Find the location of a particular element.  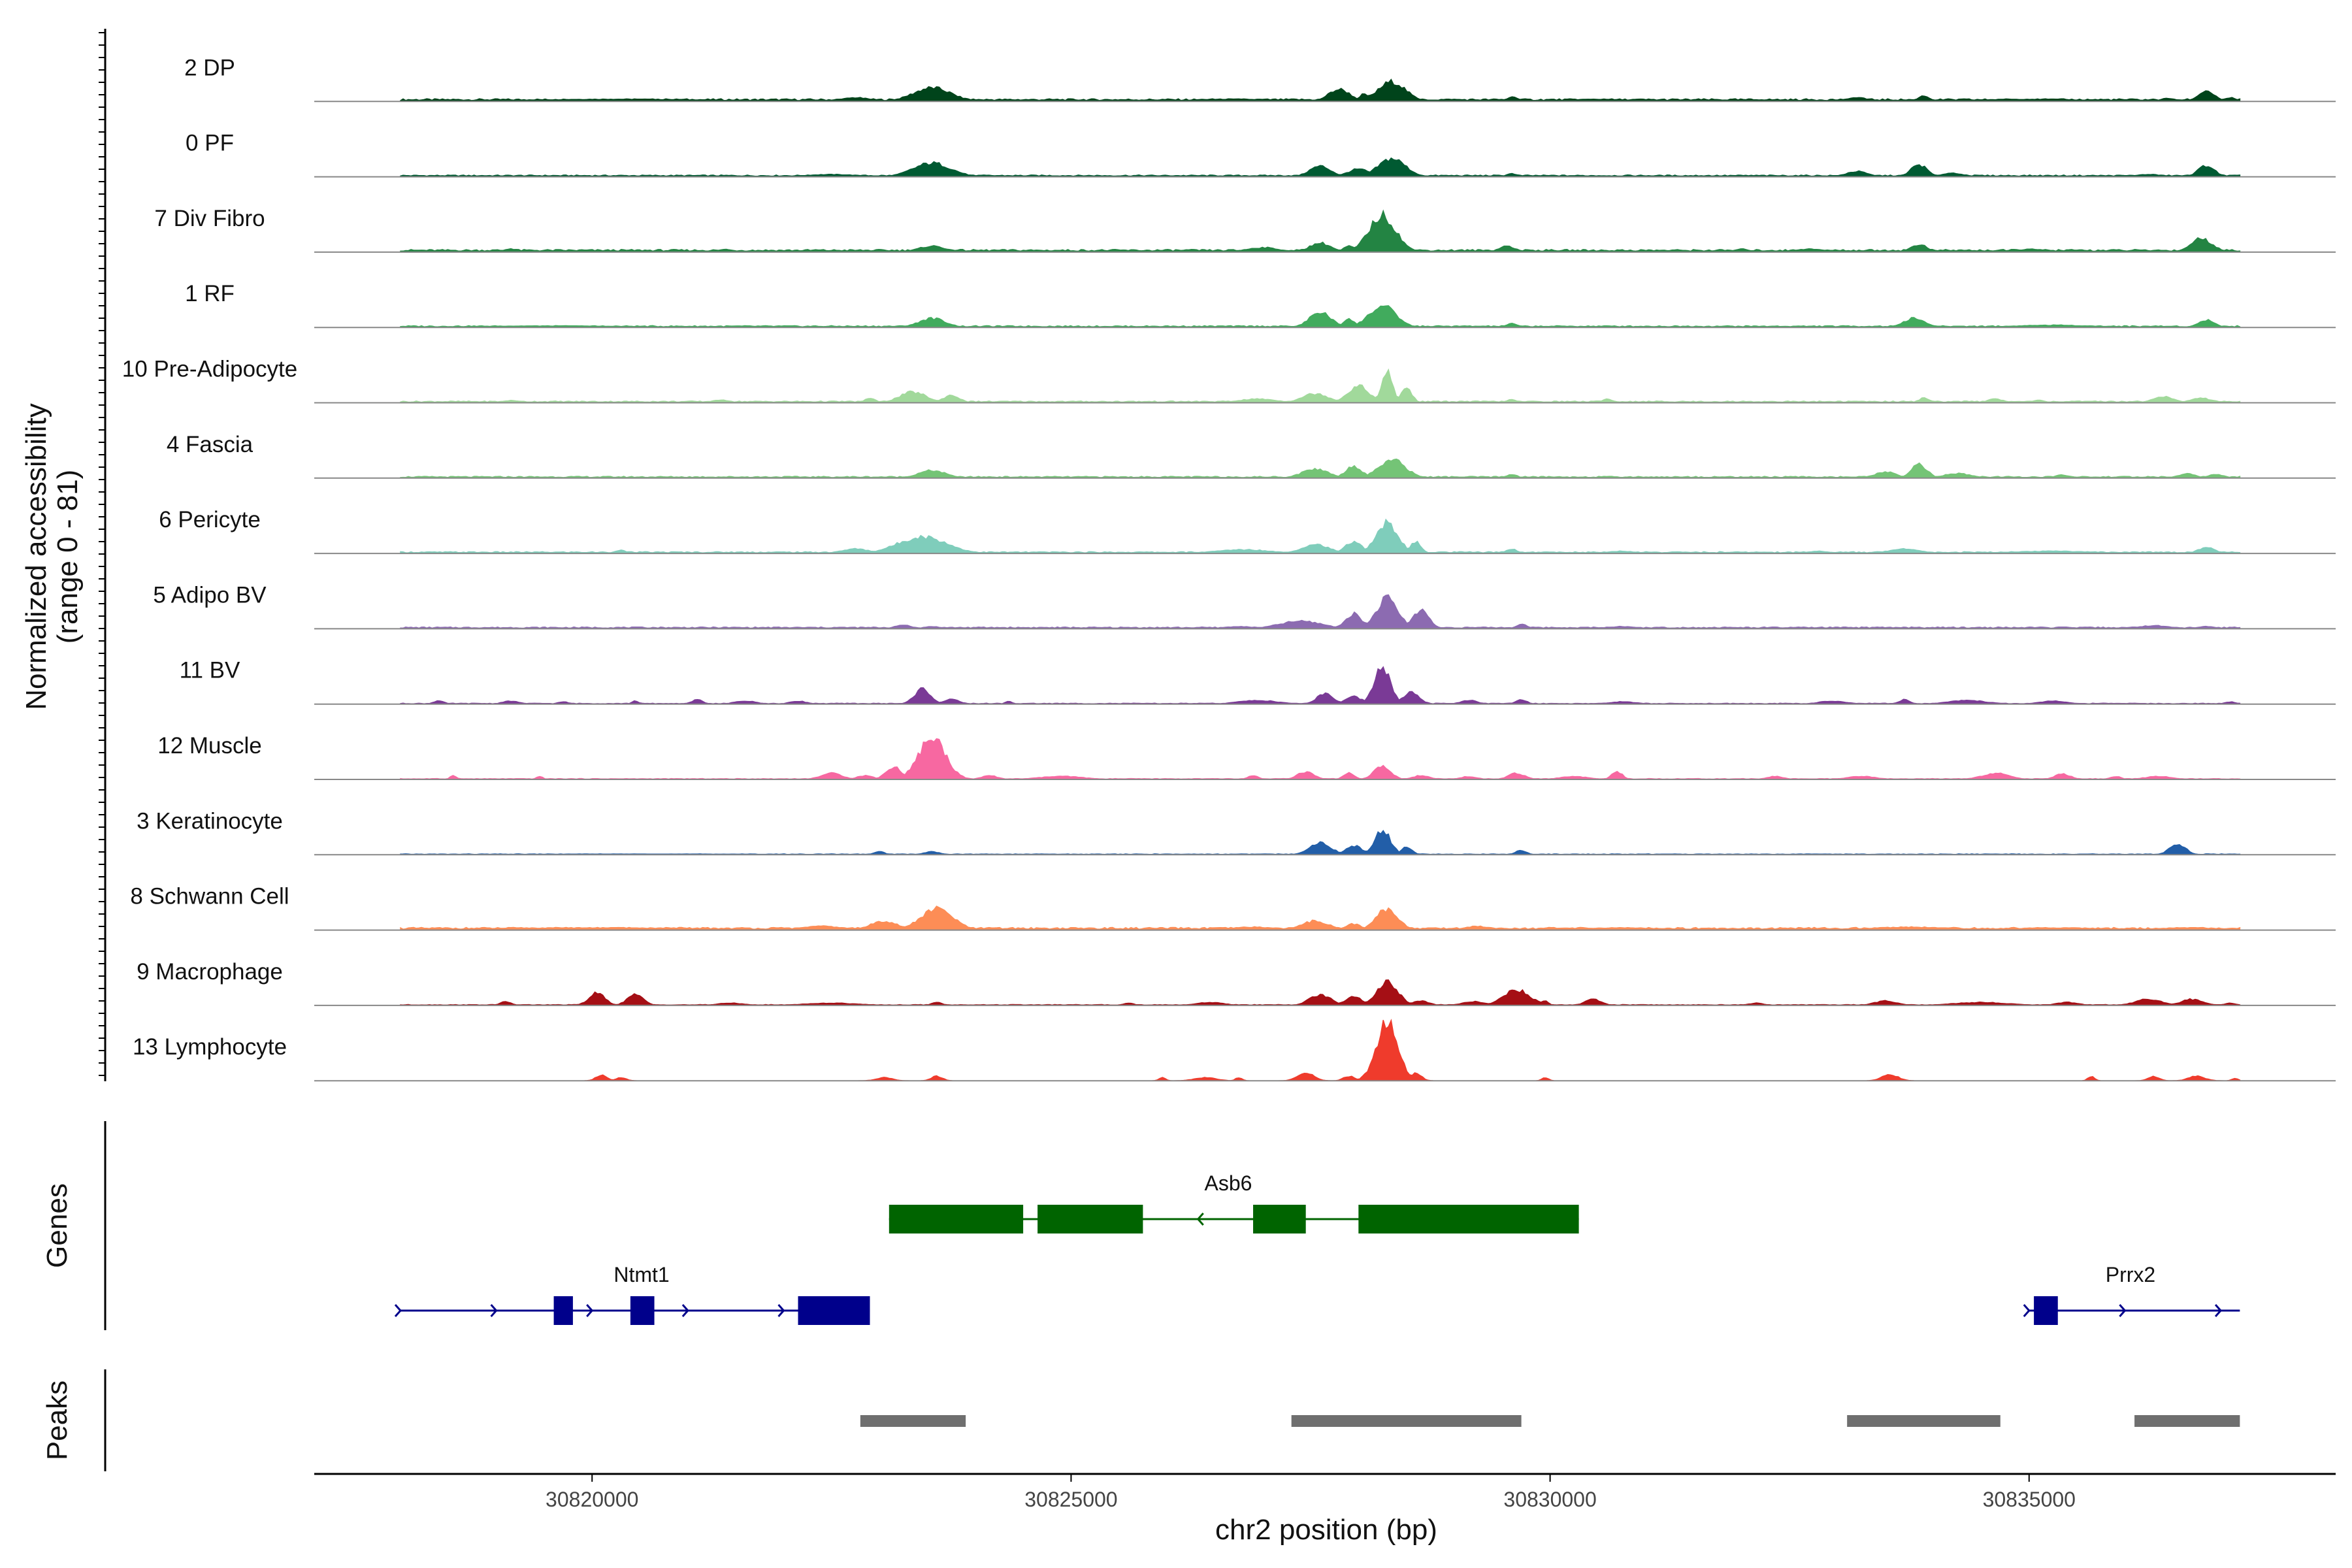

x-tick-label: 30835000 is located at coordinates (2029, 1499).